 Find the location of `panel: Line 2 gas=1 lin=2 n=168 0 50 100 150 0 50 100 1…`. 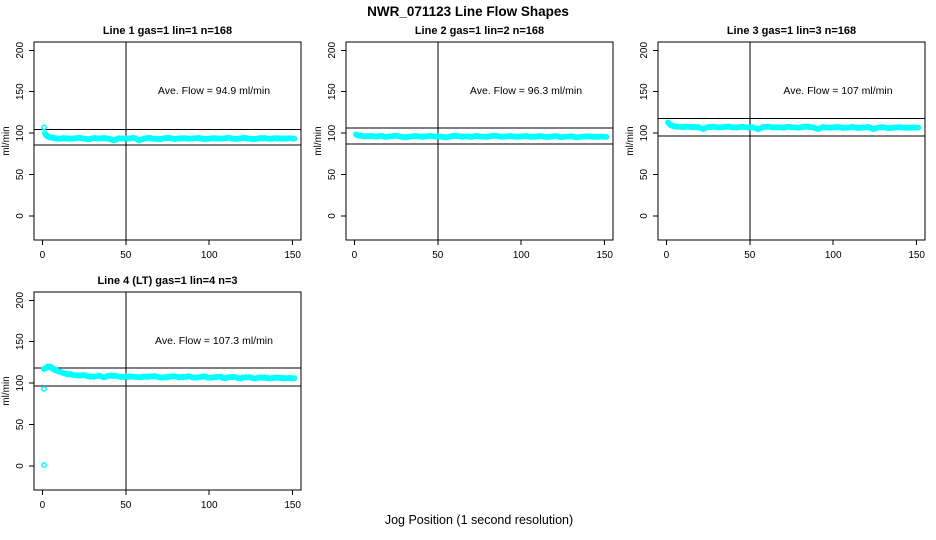

panel: Line 2 gas=1 lin=2 n=168 0 50 100 150 0 50 100 1… is located at coordinates (463, 143).